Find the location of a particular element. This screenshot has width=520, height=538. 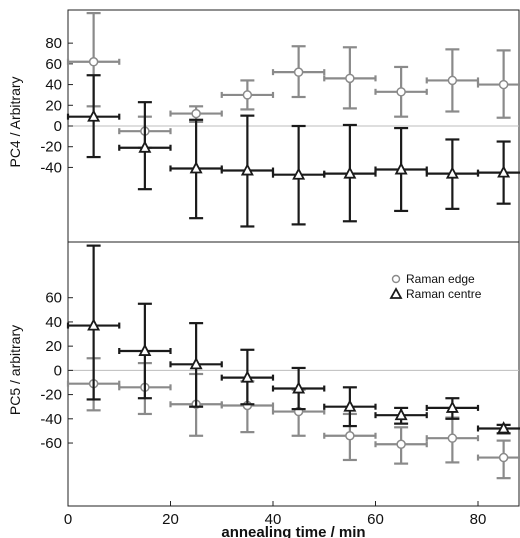

x-tick-label: 20 is located at coordinates (170, 519).